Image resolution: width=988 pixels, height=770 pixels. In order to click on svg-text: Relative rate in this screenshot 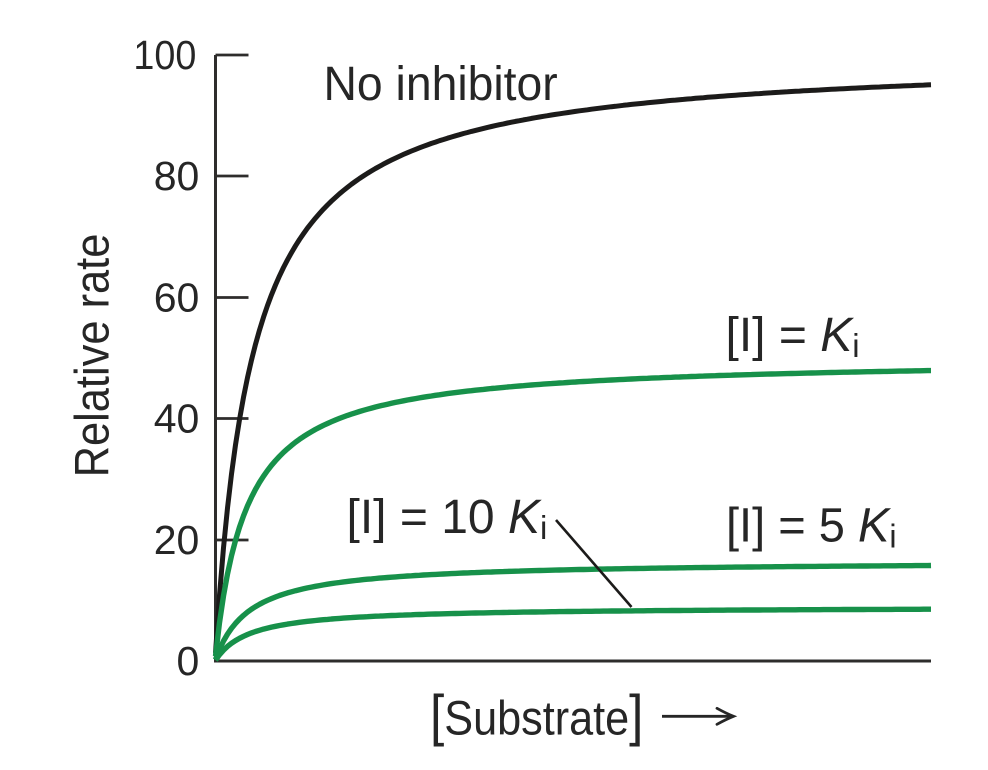, I will do `click(92, 356)`.